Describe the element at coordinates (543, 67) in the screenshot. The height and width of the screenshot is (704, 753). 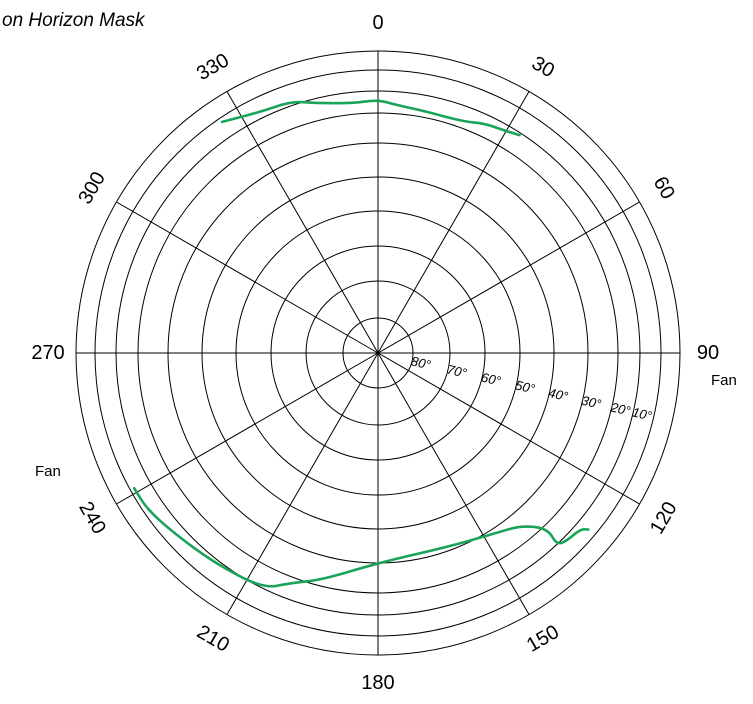
I see `azimuth-tick-label: 30` at that location.